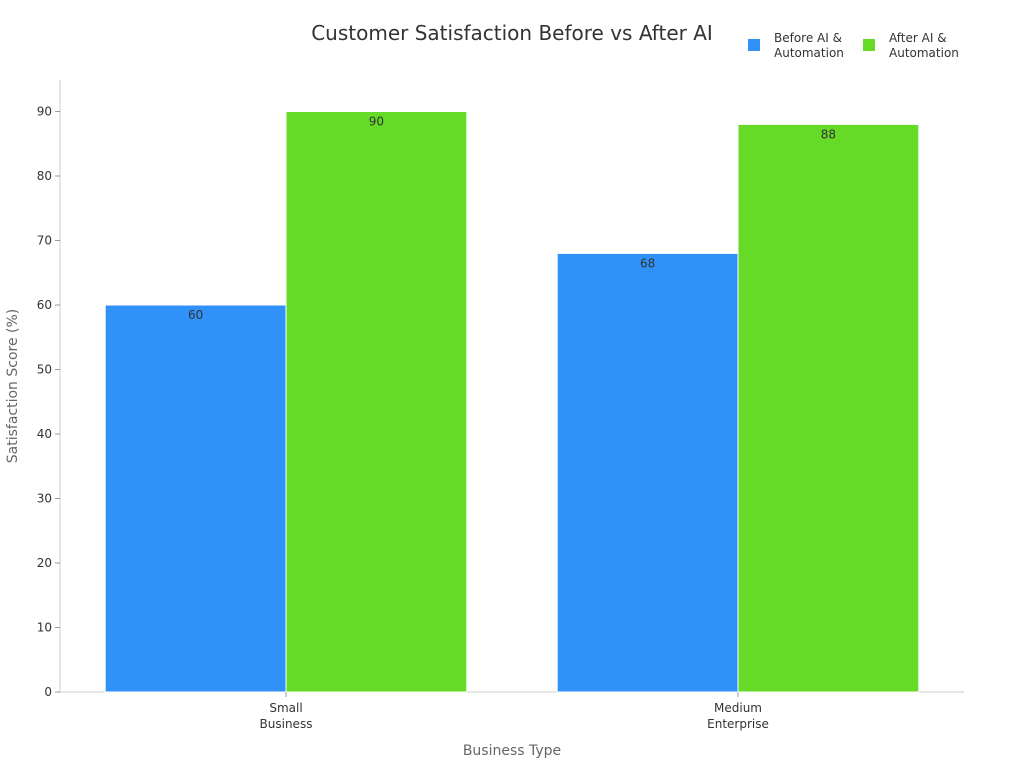 The height and width of the screenshot is (772, 1024). What do you see at coordinates (44, 499) in the screenshot?
I see `y-tick-label: 30` at bounding box center [44, 499].